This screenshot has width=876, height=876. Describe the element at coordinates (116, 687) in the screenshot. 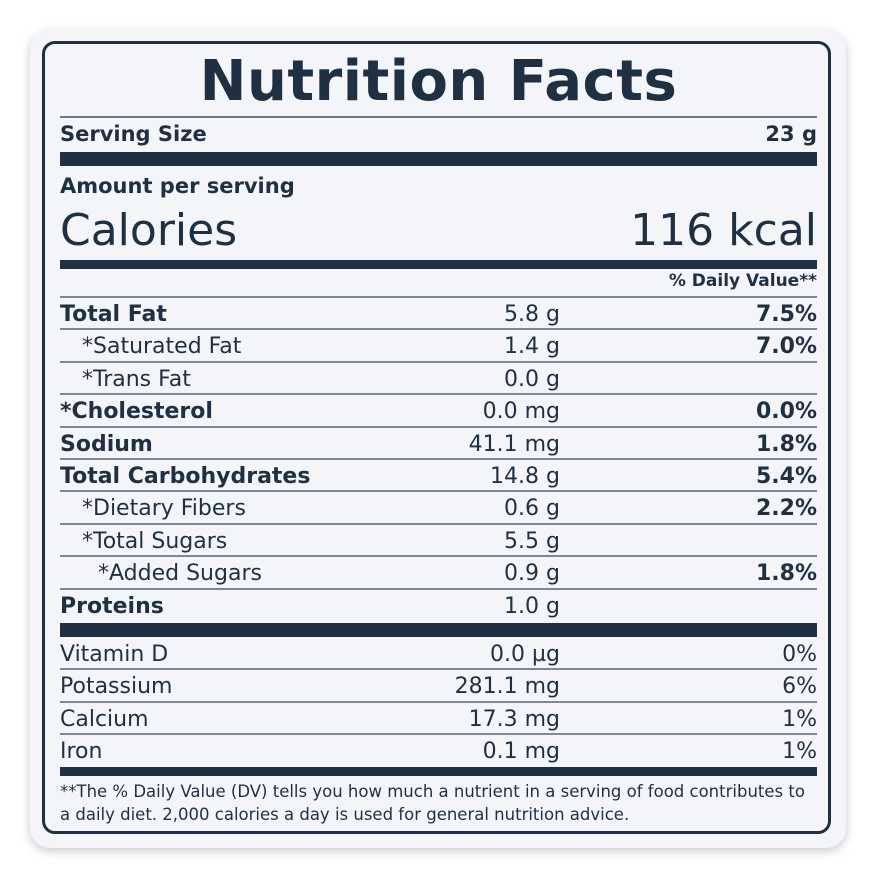

I see `vitamin-name: Potassium` at that location.